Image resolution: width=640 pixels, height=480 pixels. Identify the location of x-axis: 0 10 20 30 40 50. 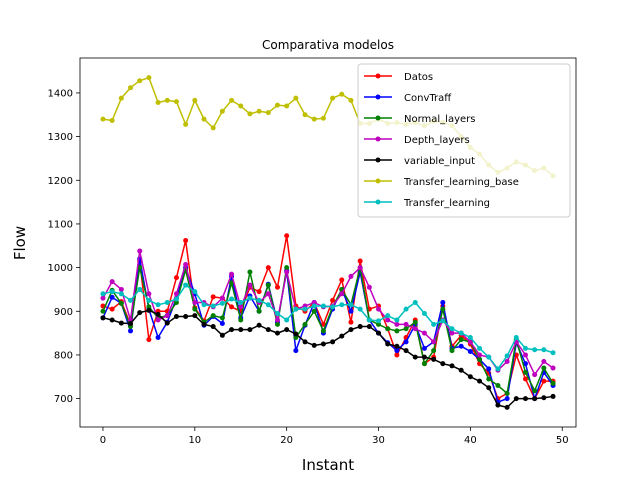
(334, 436).